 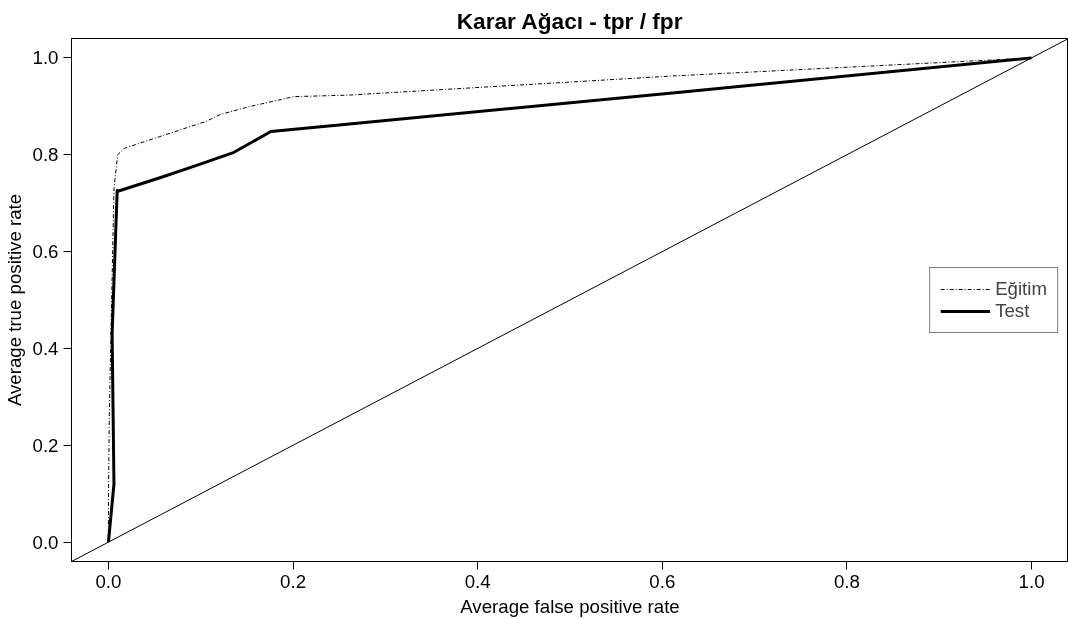 What do you see at coordinates (45, 58) in the screenshot?
I see `y-tick-label: 1.0` at bounding box center [45, 58].